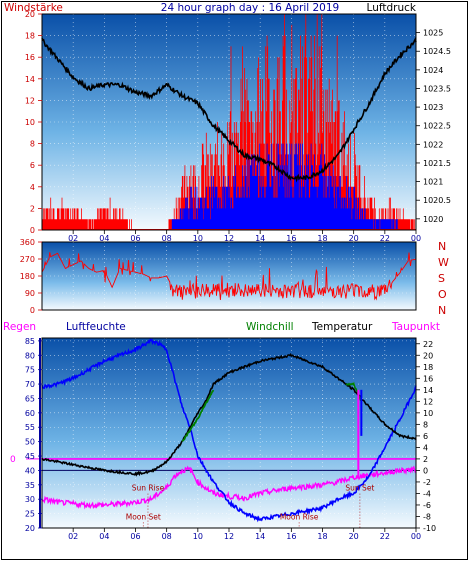 The width and height of the screenshot is (470, 566). Describe the element at coordinates (30, 341) in the screenshot. I see `humidity-tick-label: 85` at that location.